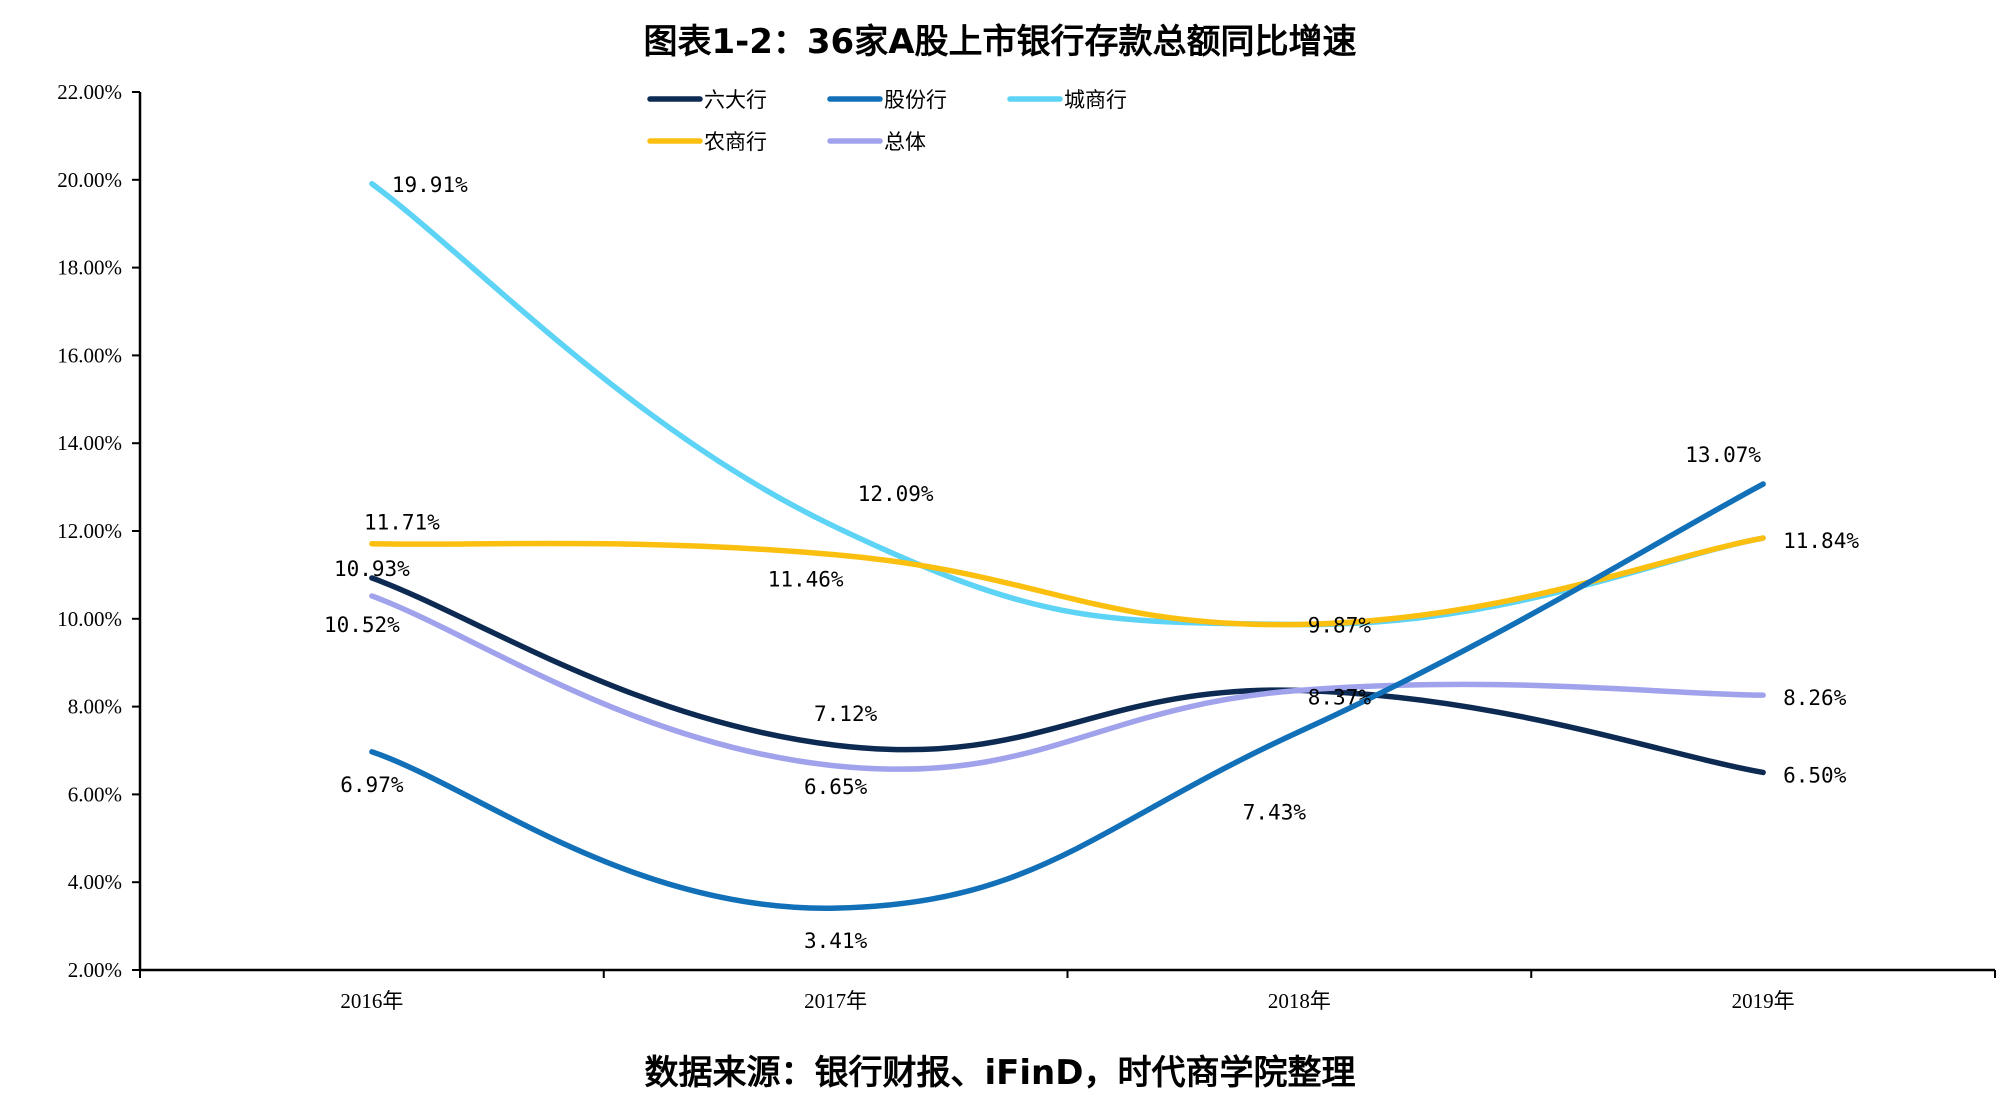 The height and width of the screenshot is (1104, 2000). What do you see at coordinates (95, 794) in the screenshot?
I see `y-tick-label: 6.00%` at bounding box center [95, 794].